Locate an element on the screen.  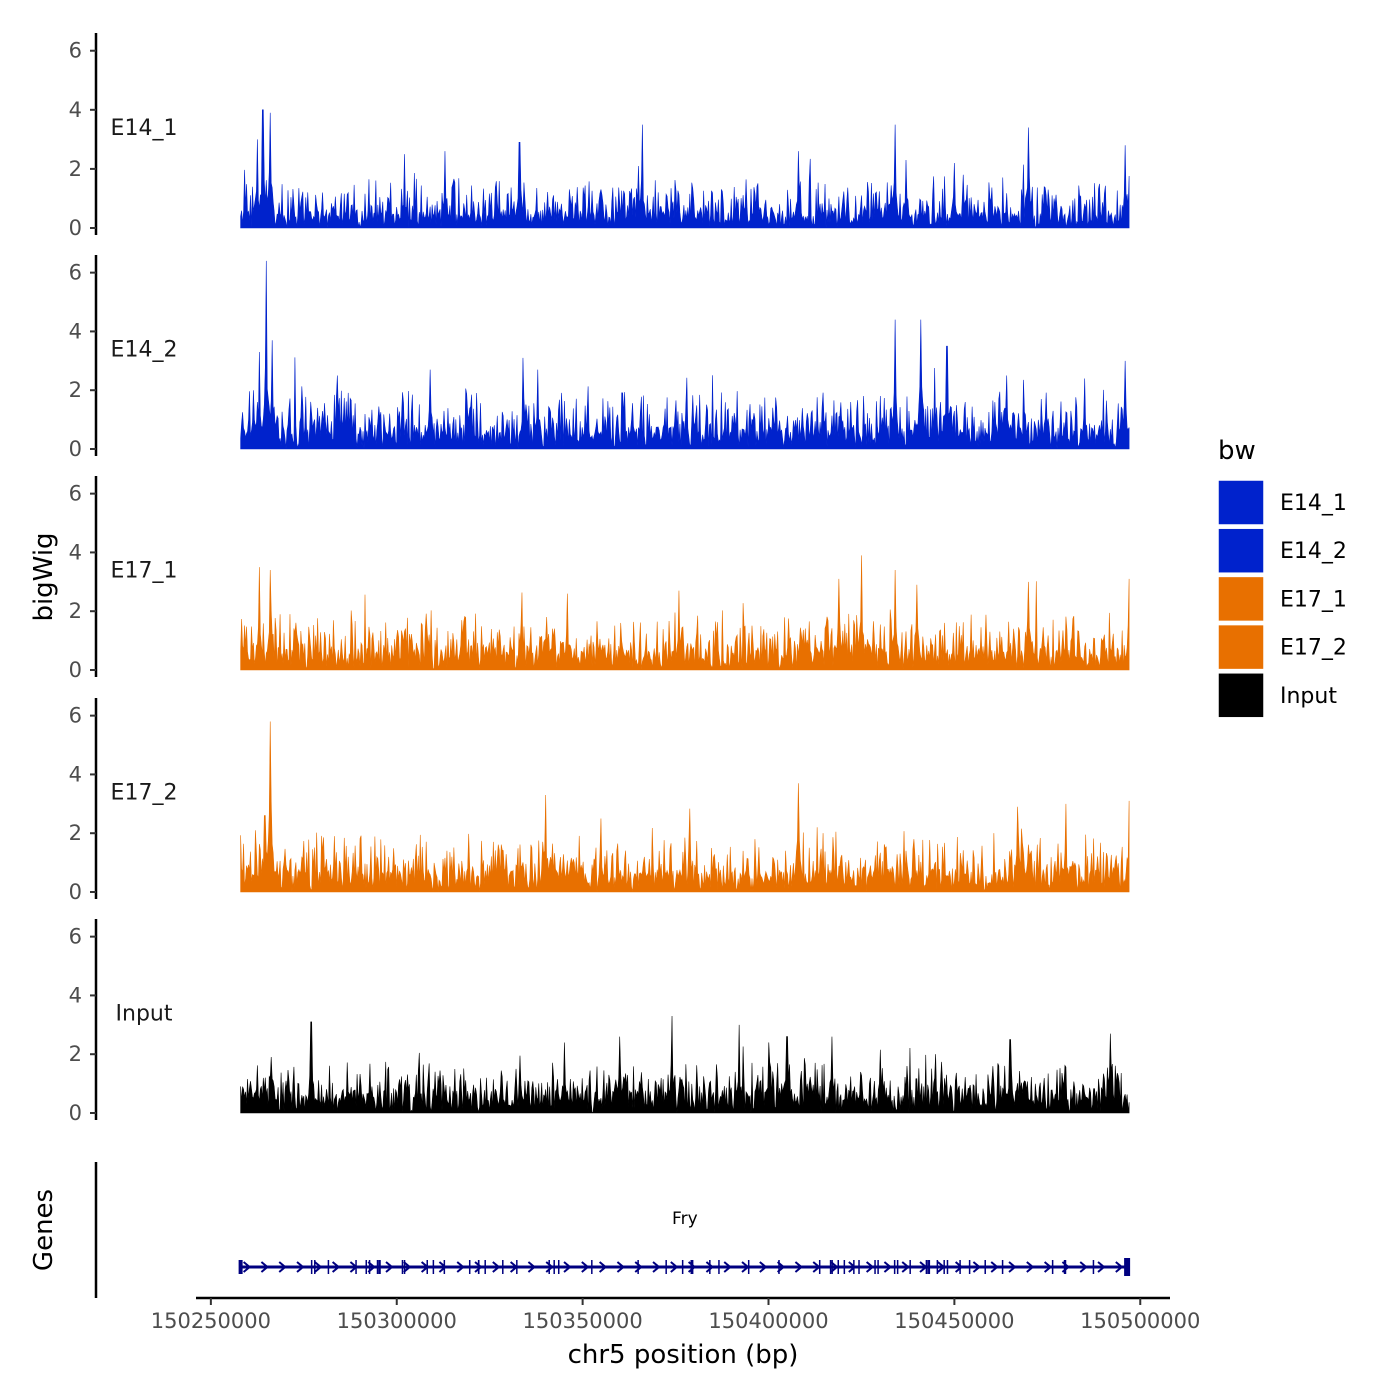
x-tick-label: 150350000 is located at coordinates (583, 1321).